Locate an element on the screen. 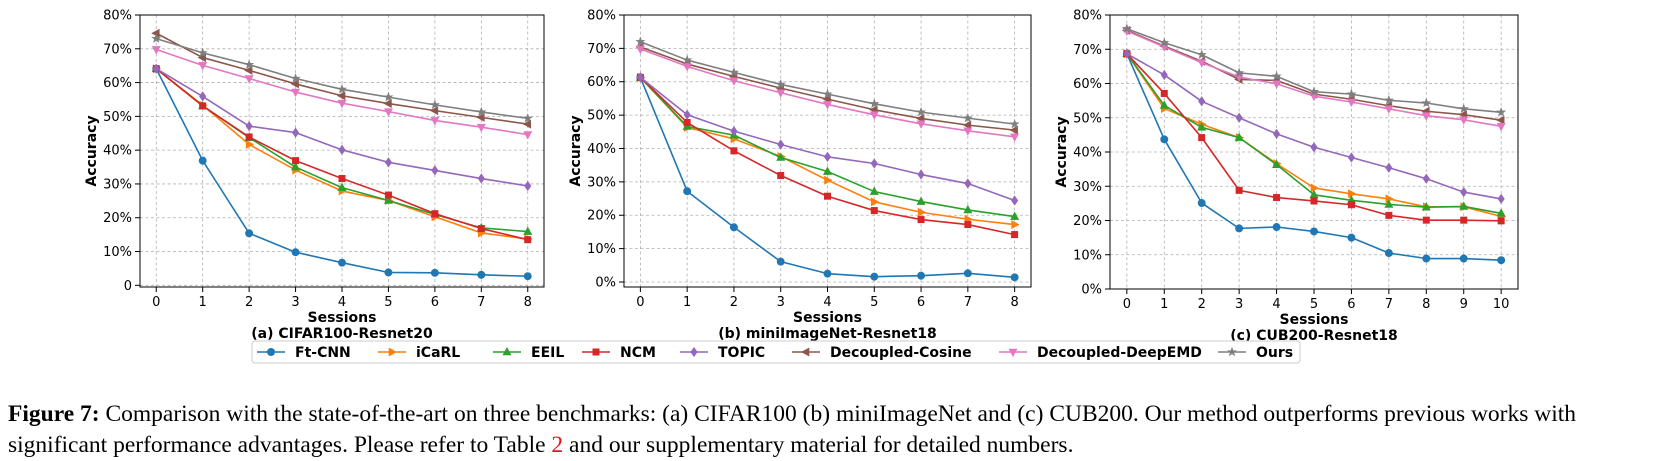 This screenshot has width=1659, height=461. y-tick-label: 10% is located at coordinates (117, 252).